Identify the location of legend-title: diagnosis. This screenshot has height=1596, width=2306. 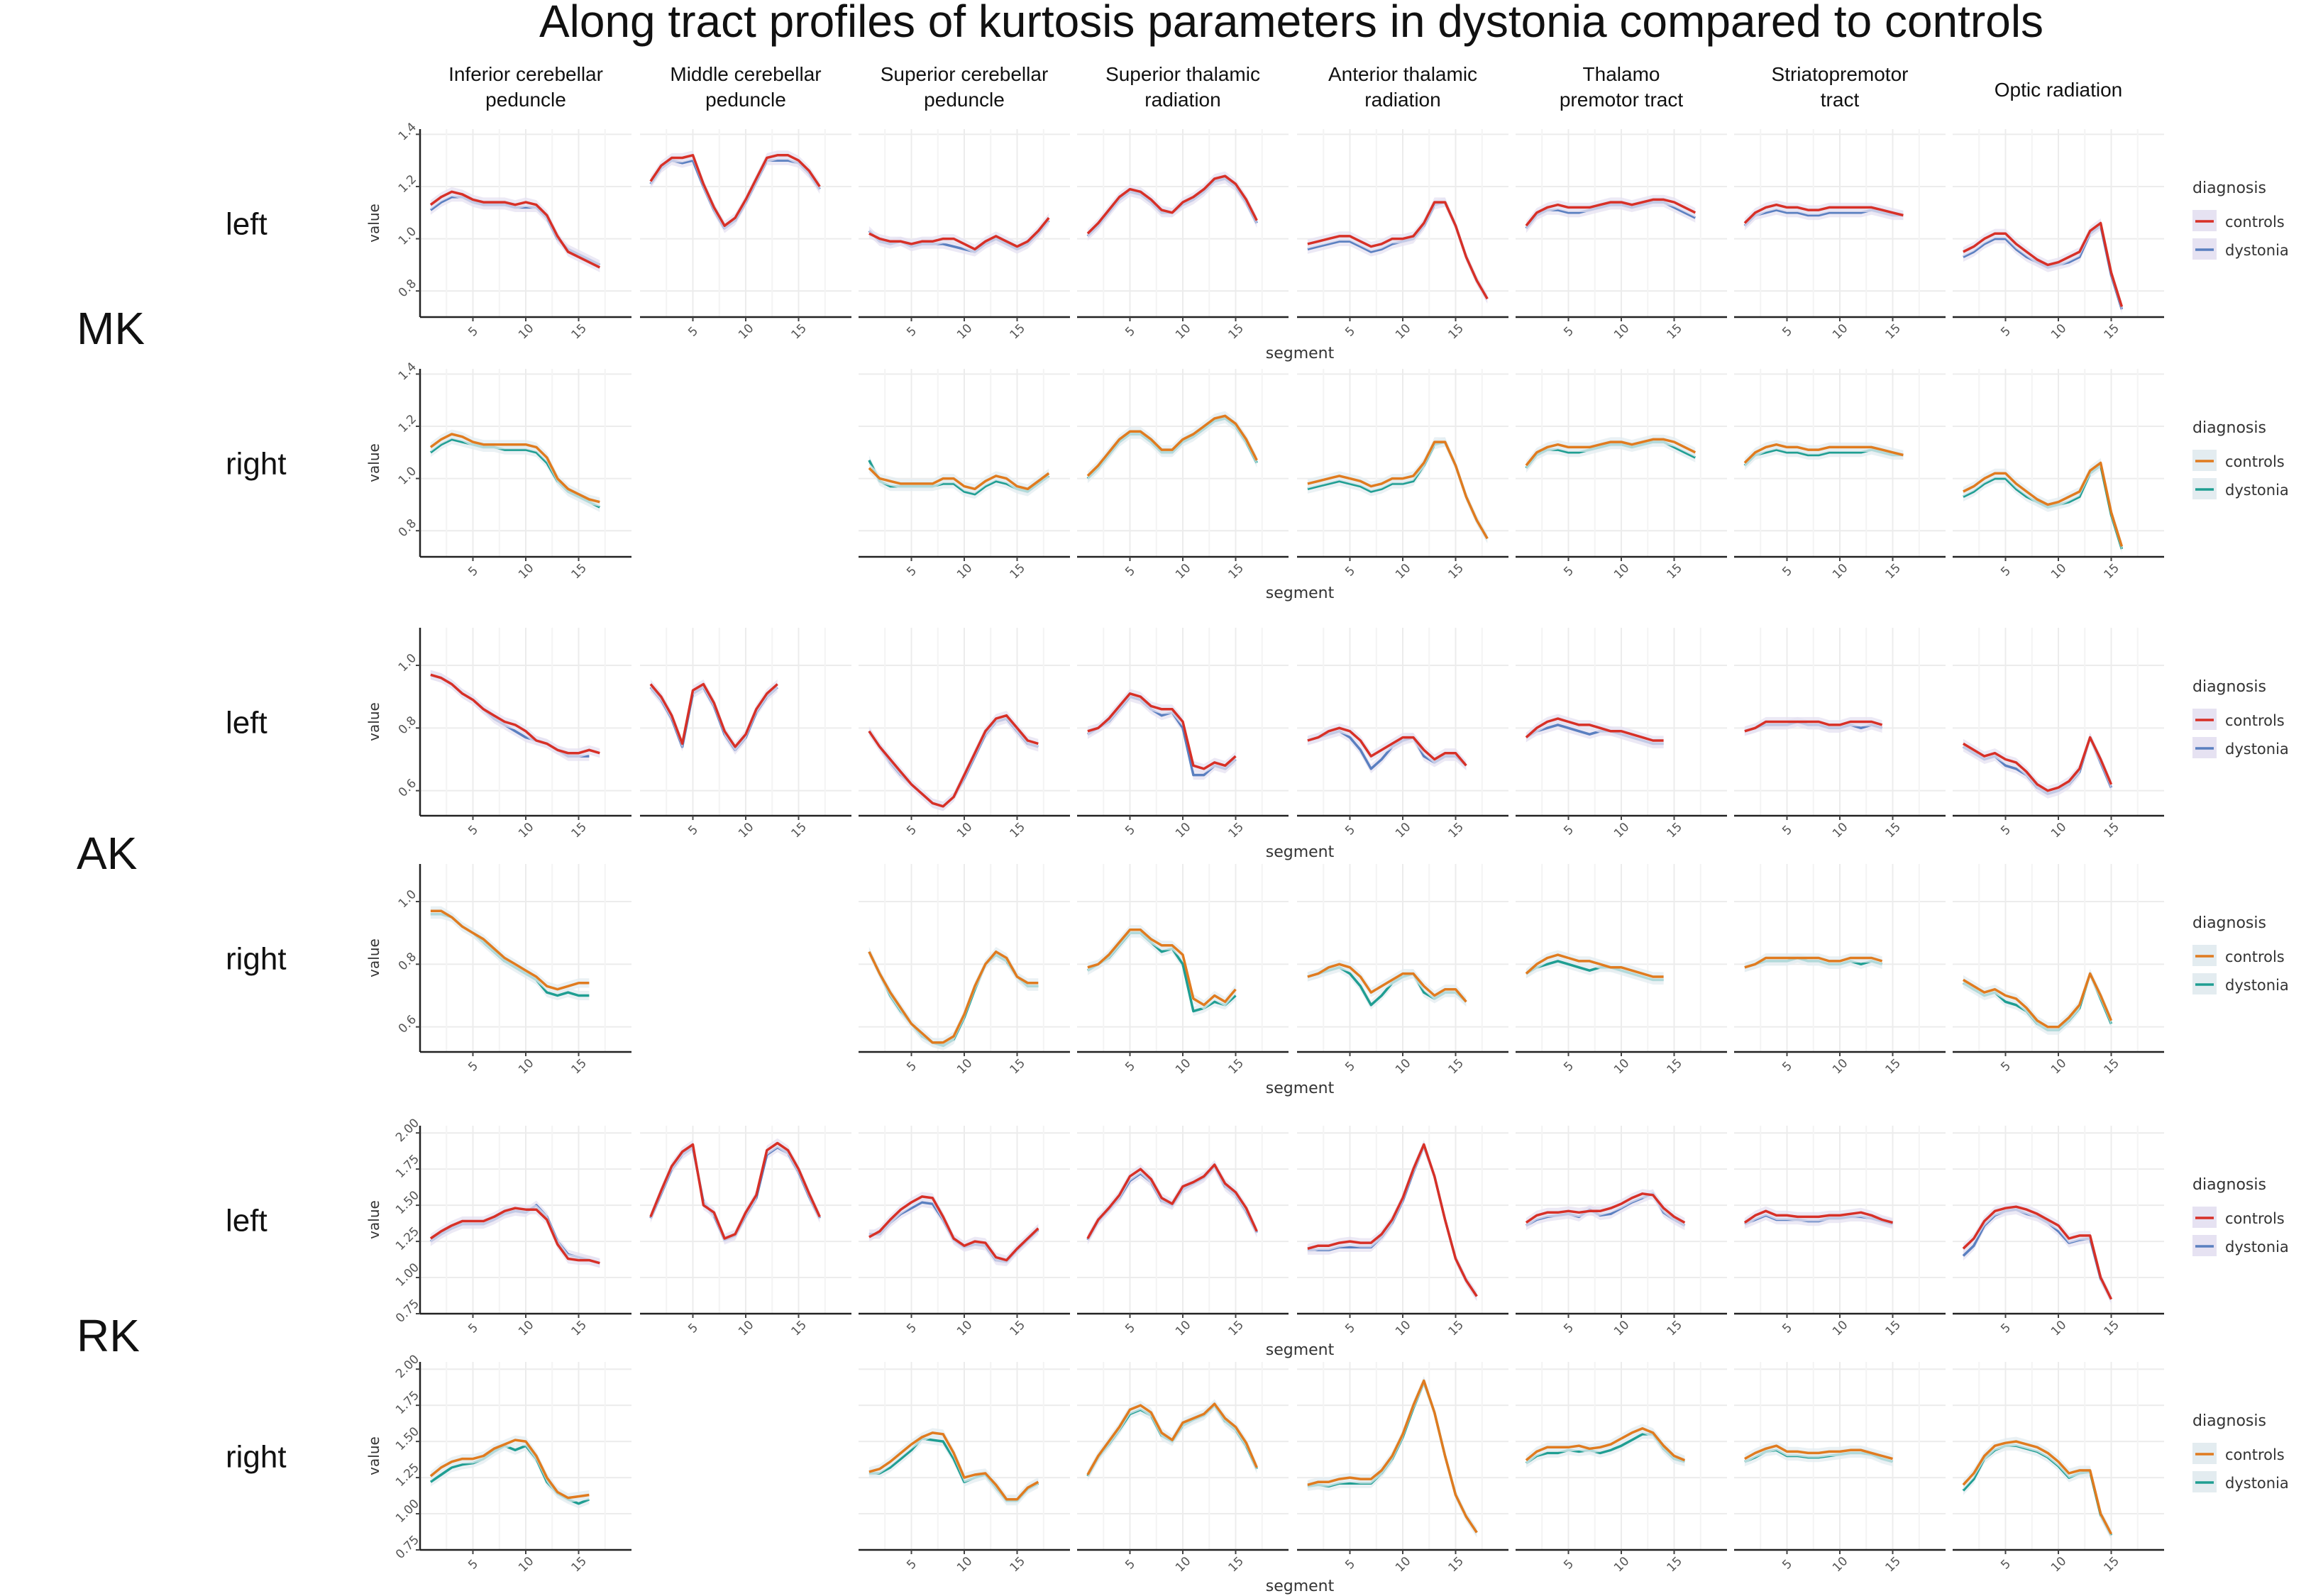
(2229, 687).